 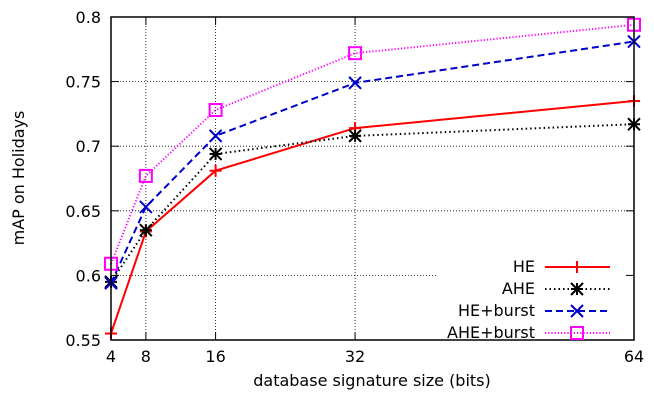 What do you see at coordinates (634, 356) in the screenshot?
I see `x-tick-label: 64` at bounding box center [634, 356].